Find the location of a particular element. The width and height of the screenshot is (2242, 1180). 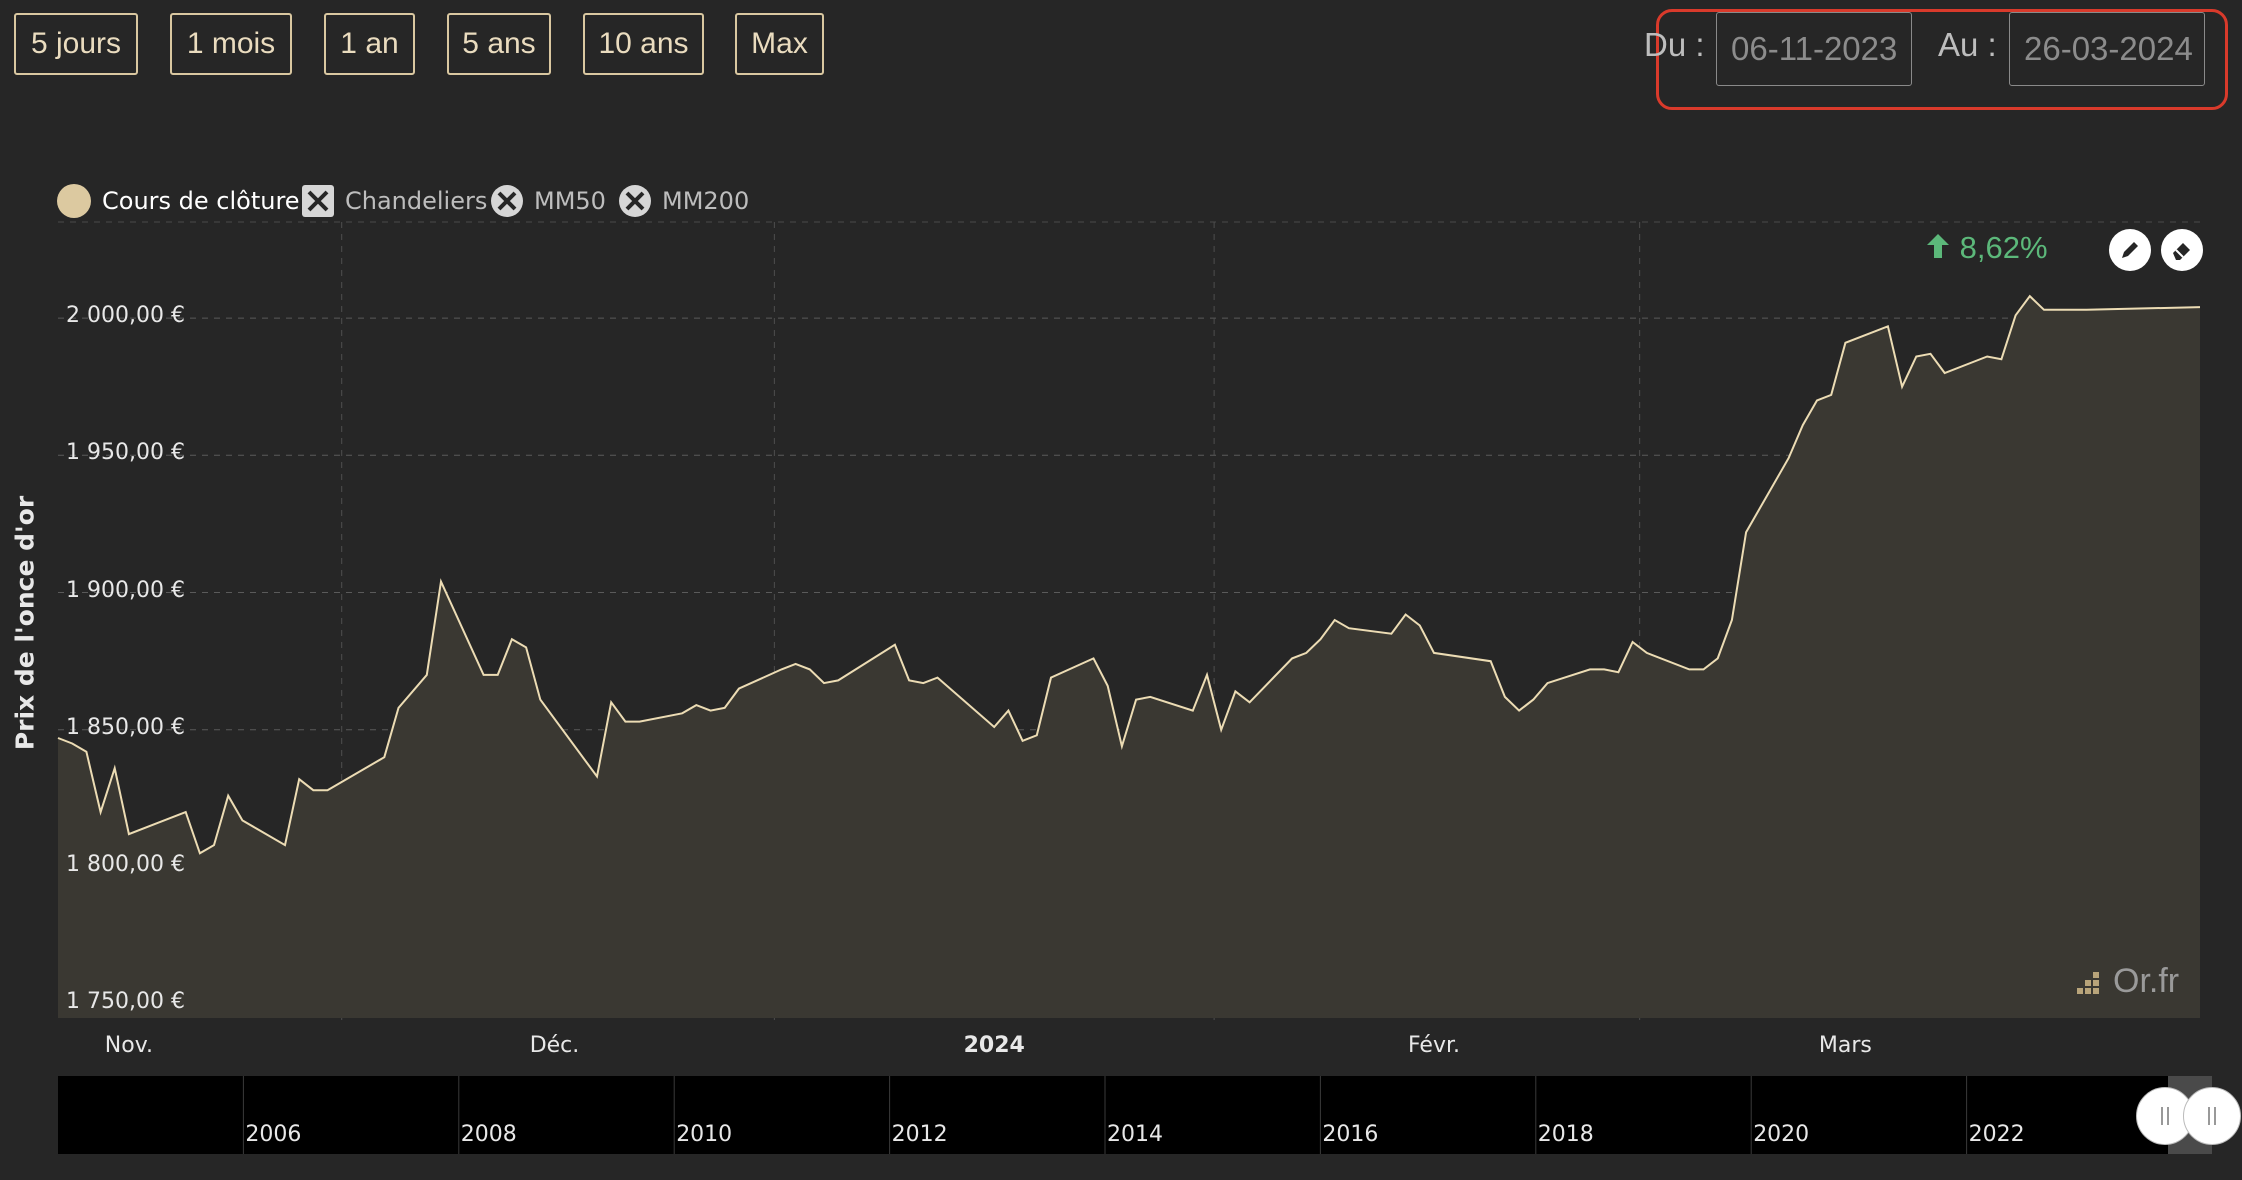

from-date-input: 06-11-2023 is located at coordinates (1814, 49).